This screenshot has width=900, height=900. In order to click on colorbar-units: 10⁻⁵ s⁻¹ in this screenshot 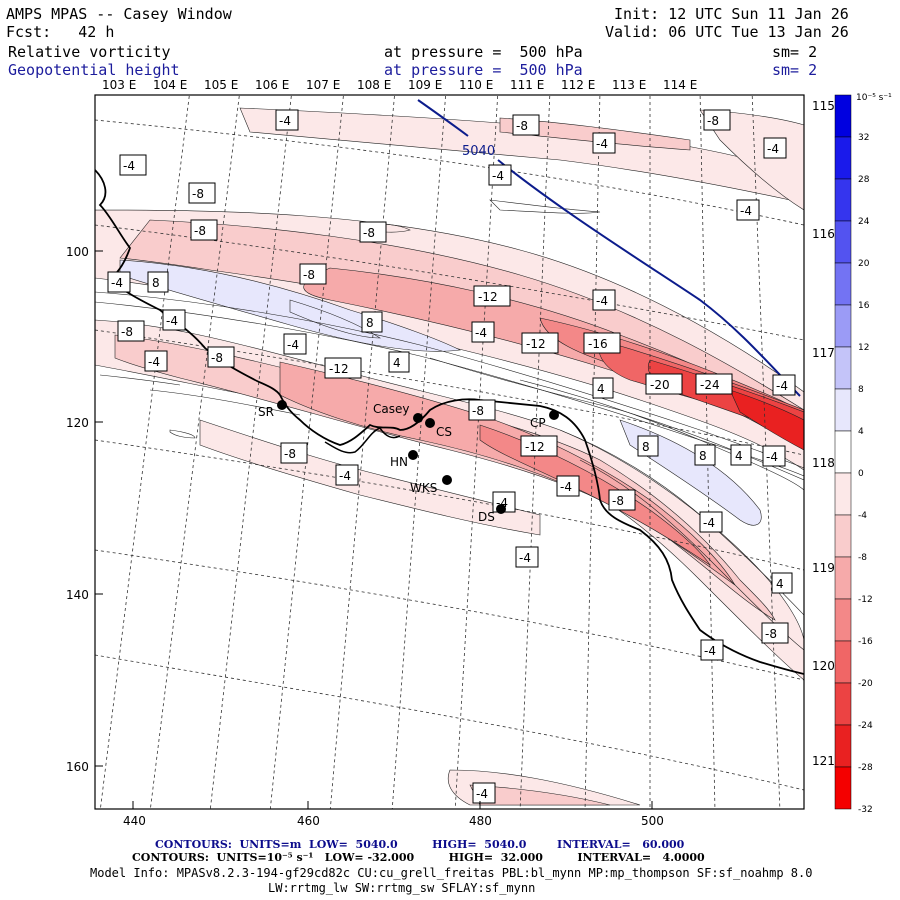, I will do `click(874, 98)`.